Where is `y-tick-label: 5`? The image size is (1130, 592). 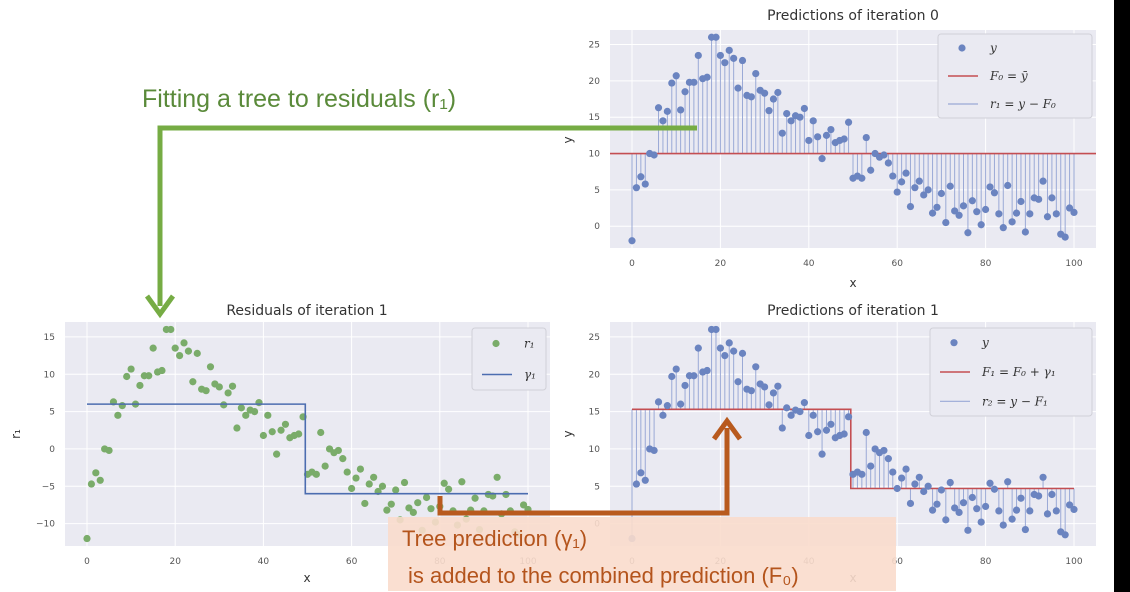
y-tick-label: 5 is located at coordinates (52, 413).